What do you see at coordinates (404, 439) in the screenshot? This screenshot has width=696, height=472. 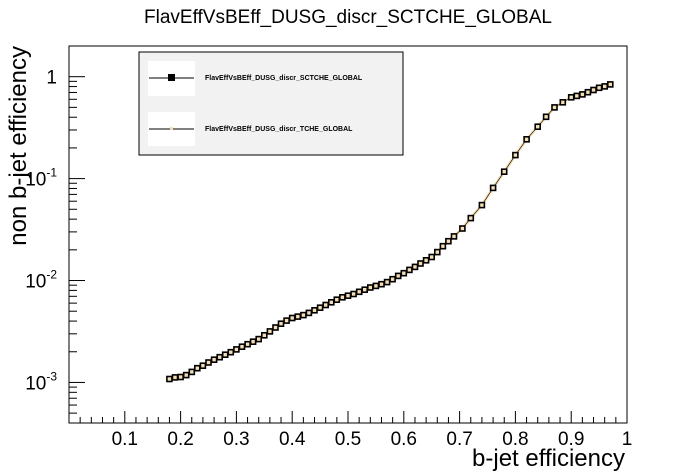 I see `x-tick-label: 0.6` at bounding box center [404, 439].